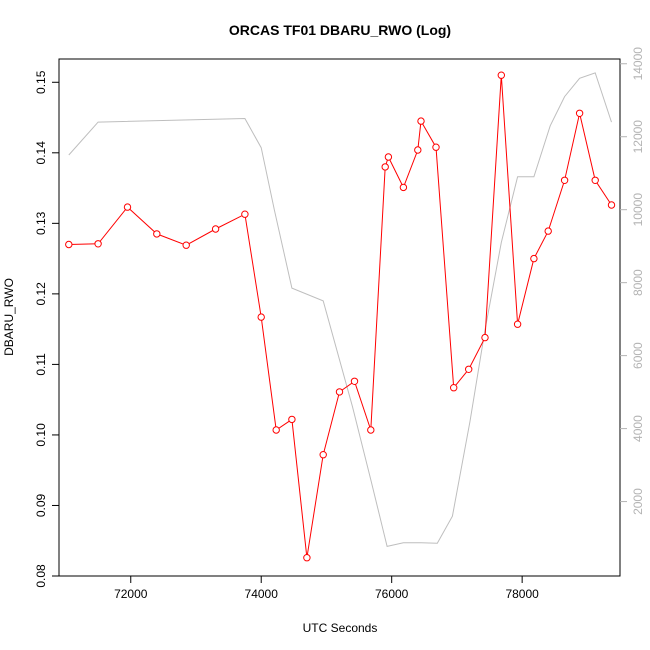 The width and height of the screenshot is (650, 650). What do you see at coordinates (638, 282) in the screenshot?
I see `y2-tick-label: 8000` at bounding box center [638, 282].